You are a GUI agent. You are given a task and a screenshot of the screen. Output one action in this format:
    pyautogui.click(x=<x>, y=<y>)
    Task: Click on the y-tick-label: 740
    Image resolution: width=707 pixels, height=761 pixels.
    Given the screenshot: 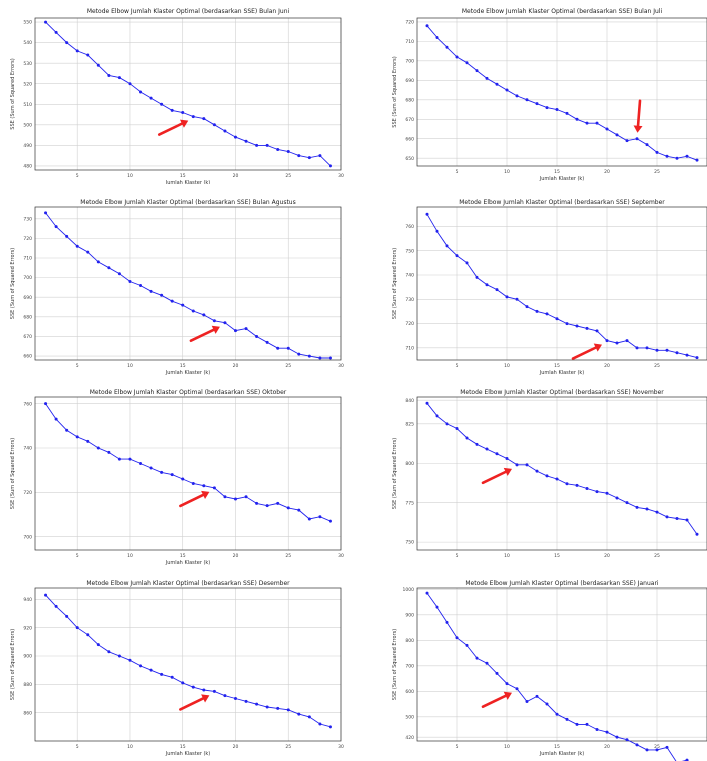 What is the action you would take?
    pyautogui.click(x=27, y=449)
    